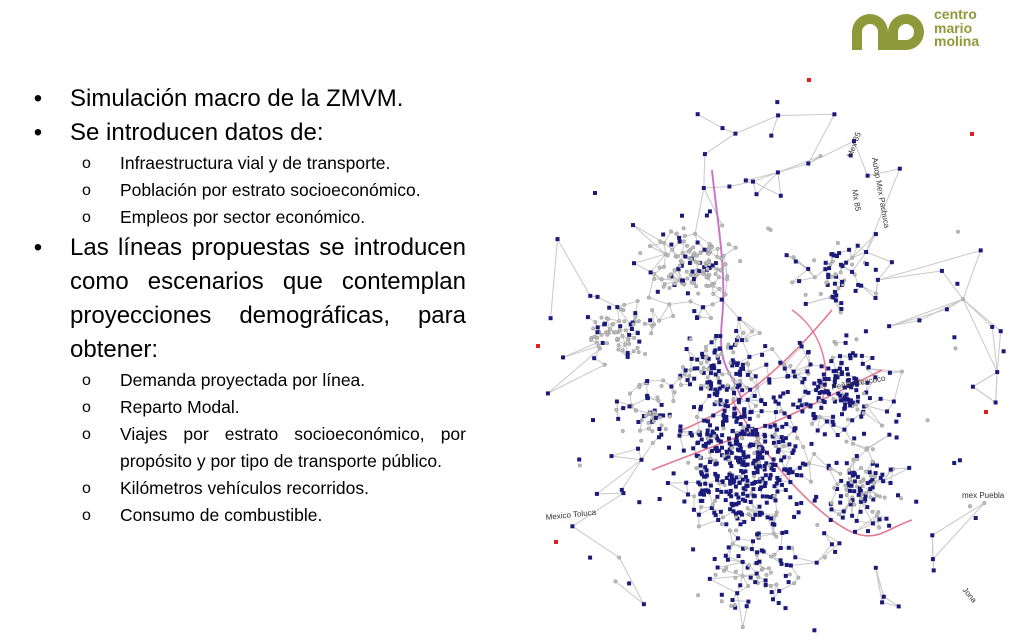 Image resolution: width=1024 pixels, height=640 pixels. What do you see at coordinates (86, 380) in the screenshot?
I see `sub-bullet-glyph: o` at bounding box center [86, 380].